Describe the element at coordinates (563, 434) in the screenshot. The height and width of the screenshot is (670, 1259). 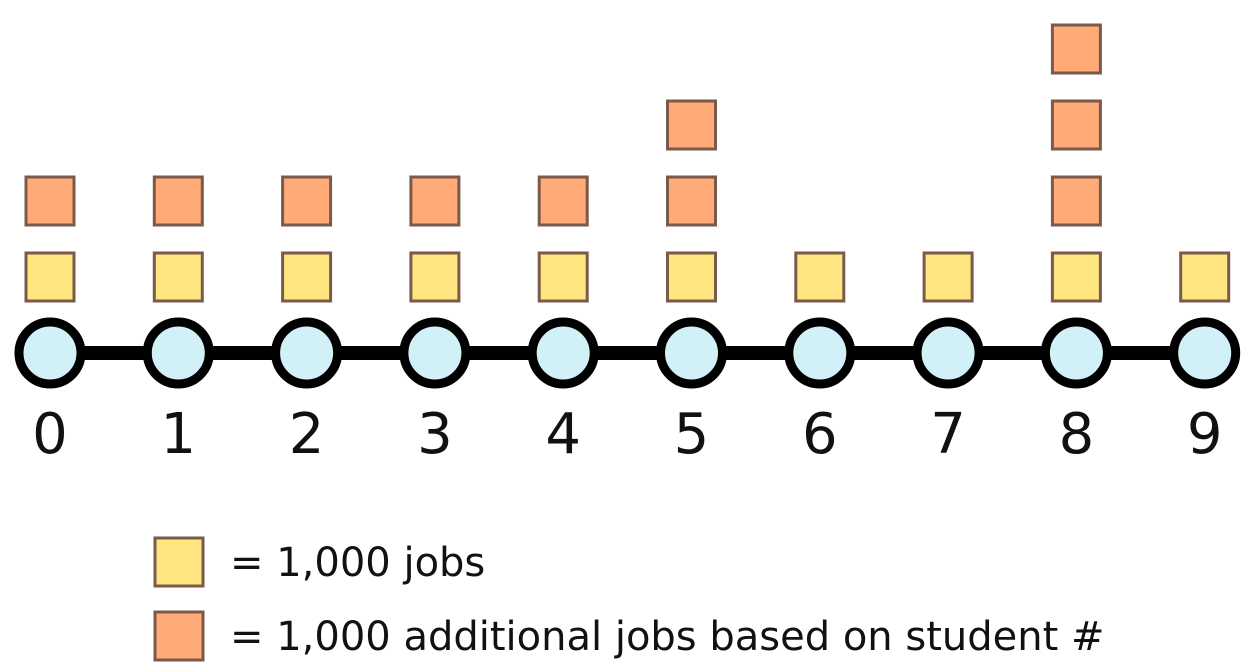
I see `station-label: 4` at that location.